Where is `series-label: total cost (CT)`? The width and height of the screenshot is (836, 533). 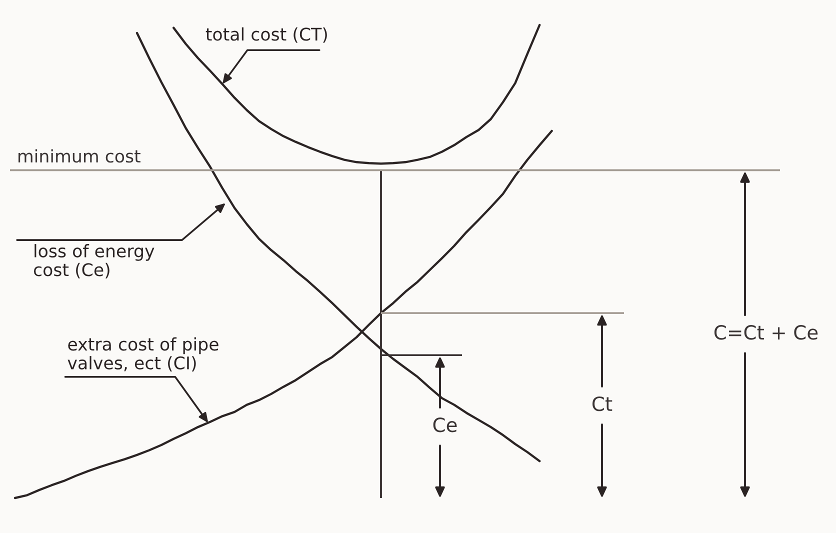 series-label: total cost (CT) is located at coordinates (266, 35).